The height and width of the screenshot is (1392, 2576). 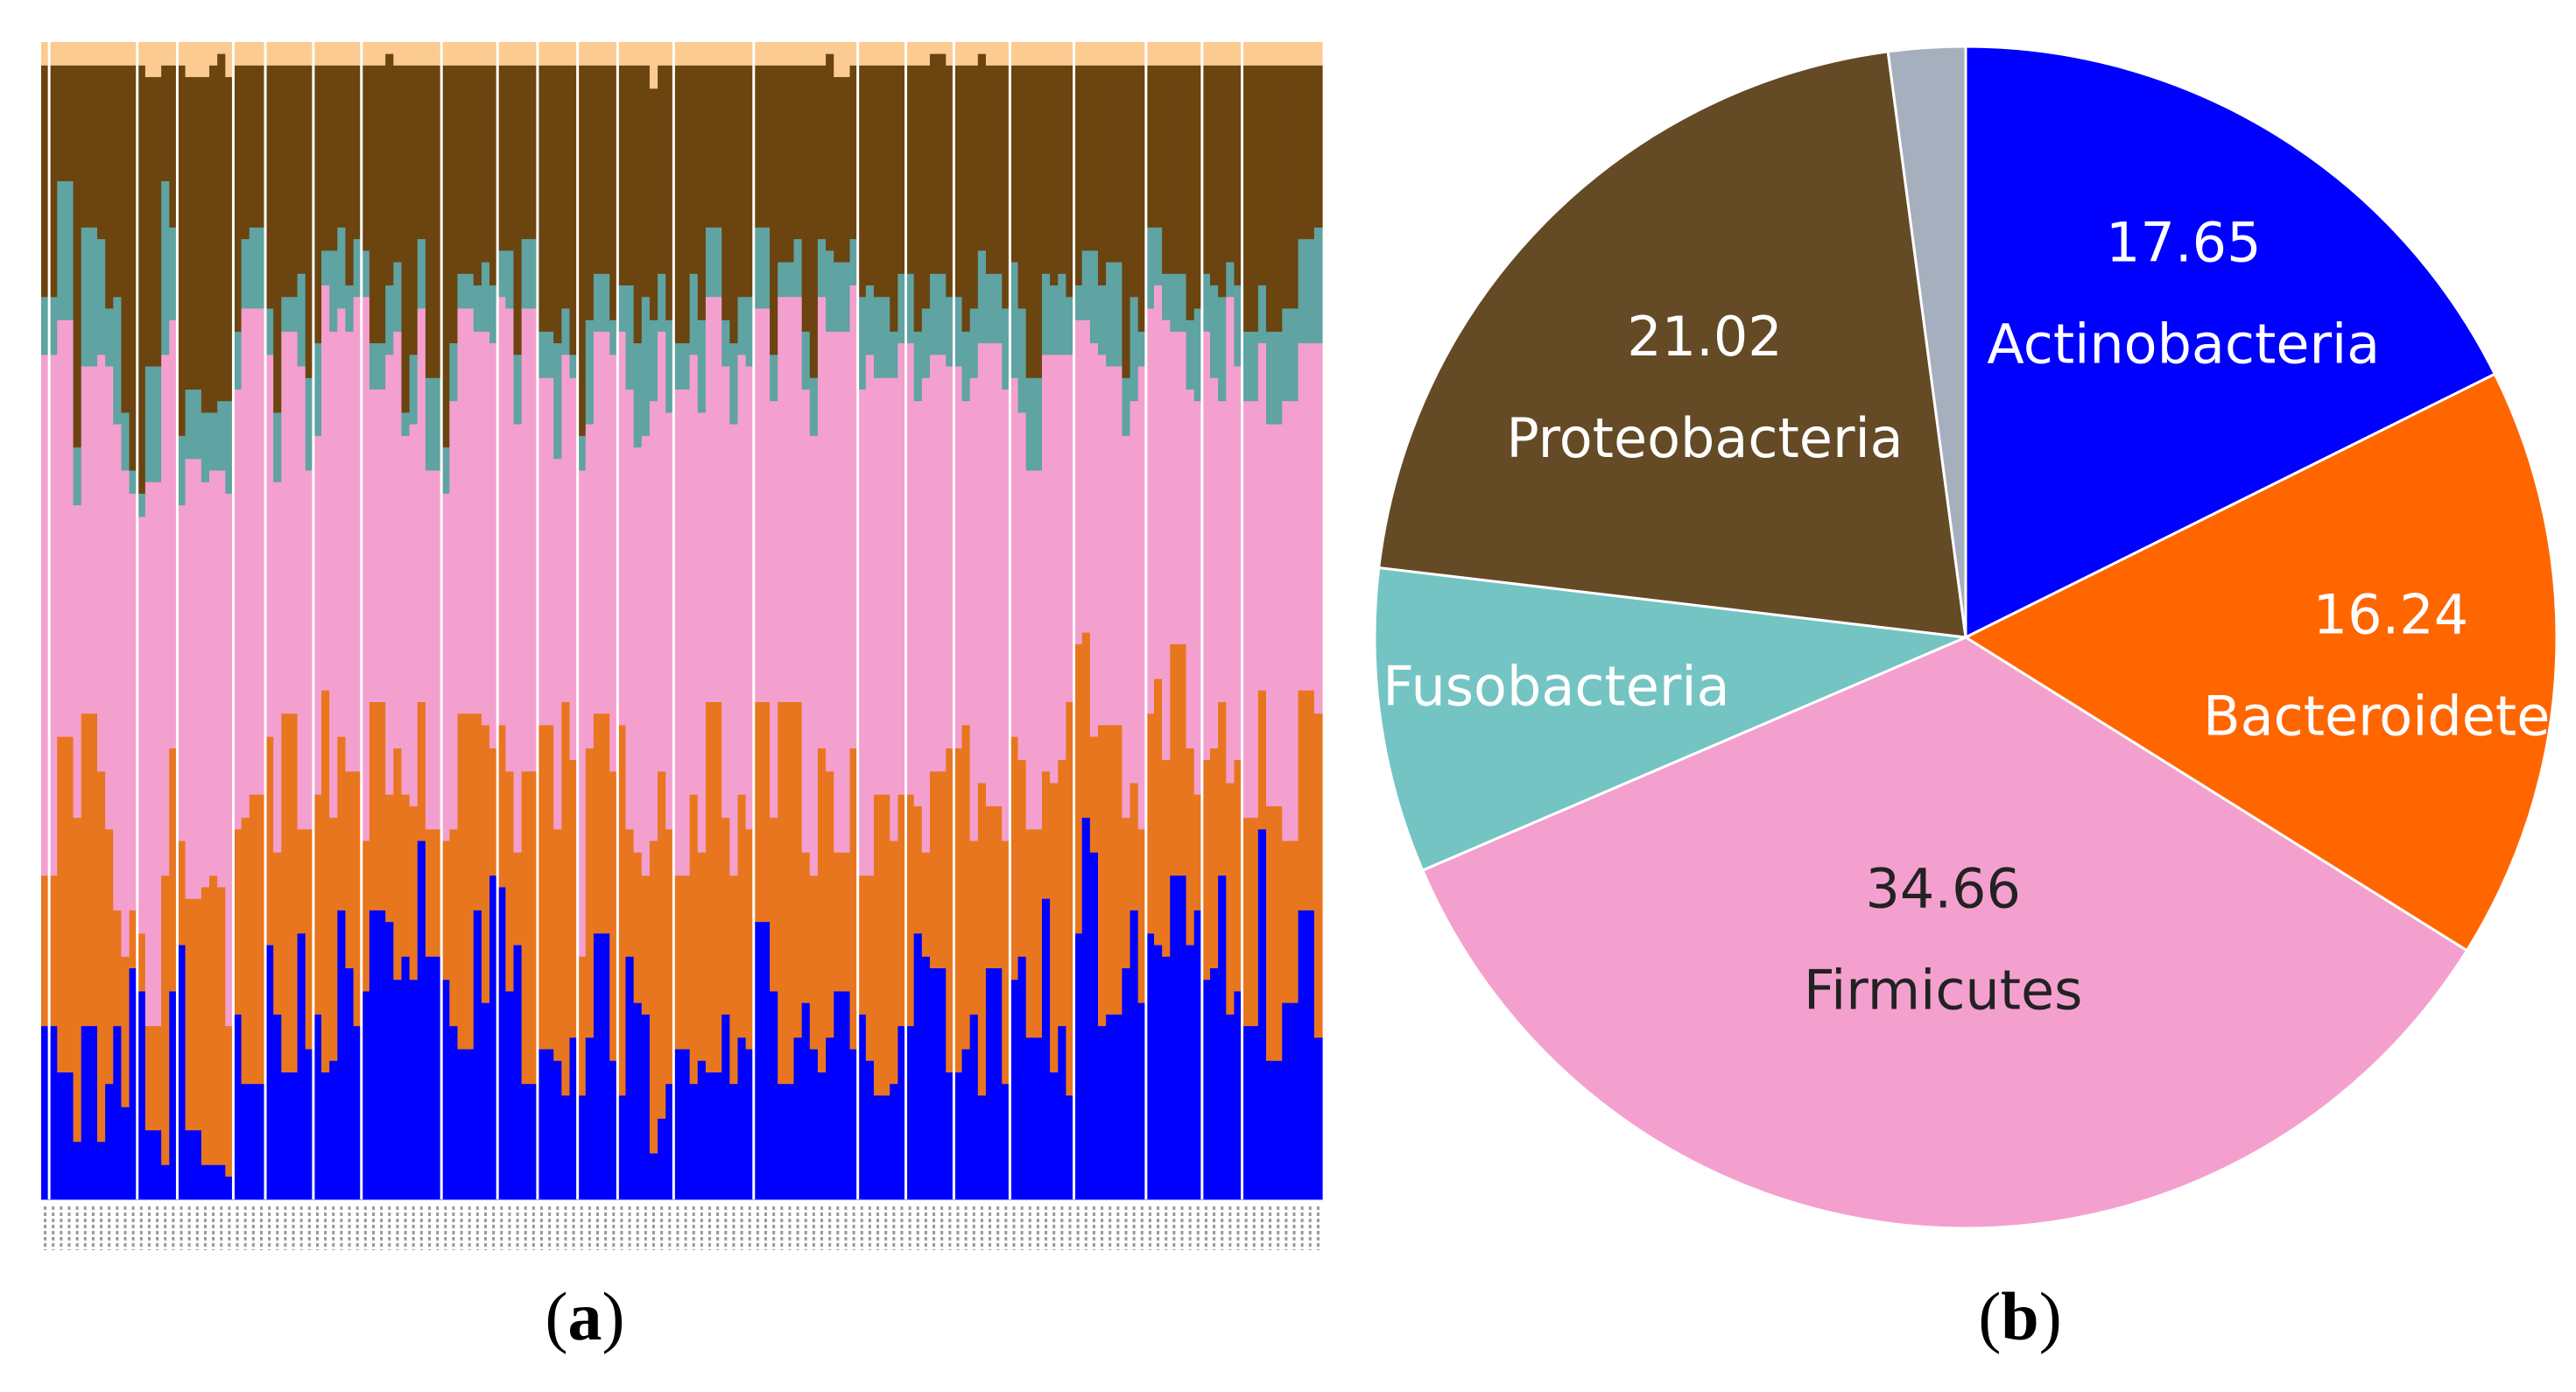 I want to click on pie-label-firmicutes: 34.66 Firmicutes, so click(x=1943, y=940).